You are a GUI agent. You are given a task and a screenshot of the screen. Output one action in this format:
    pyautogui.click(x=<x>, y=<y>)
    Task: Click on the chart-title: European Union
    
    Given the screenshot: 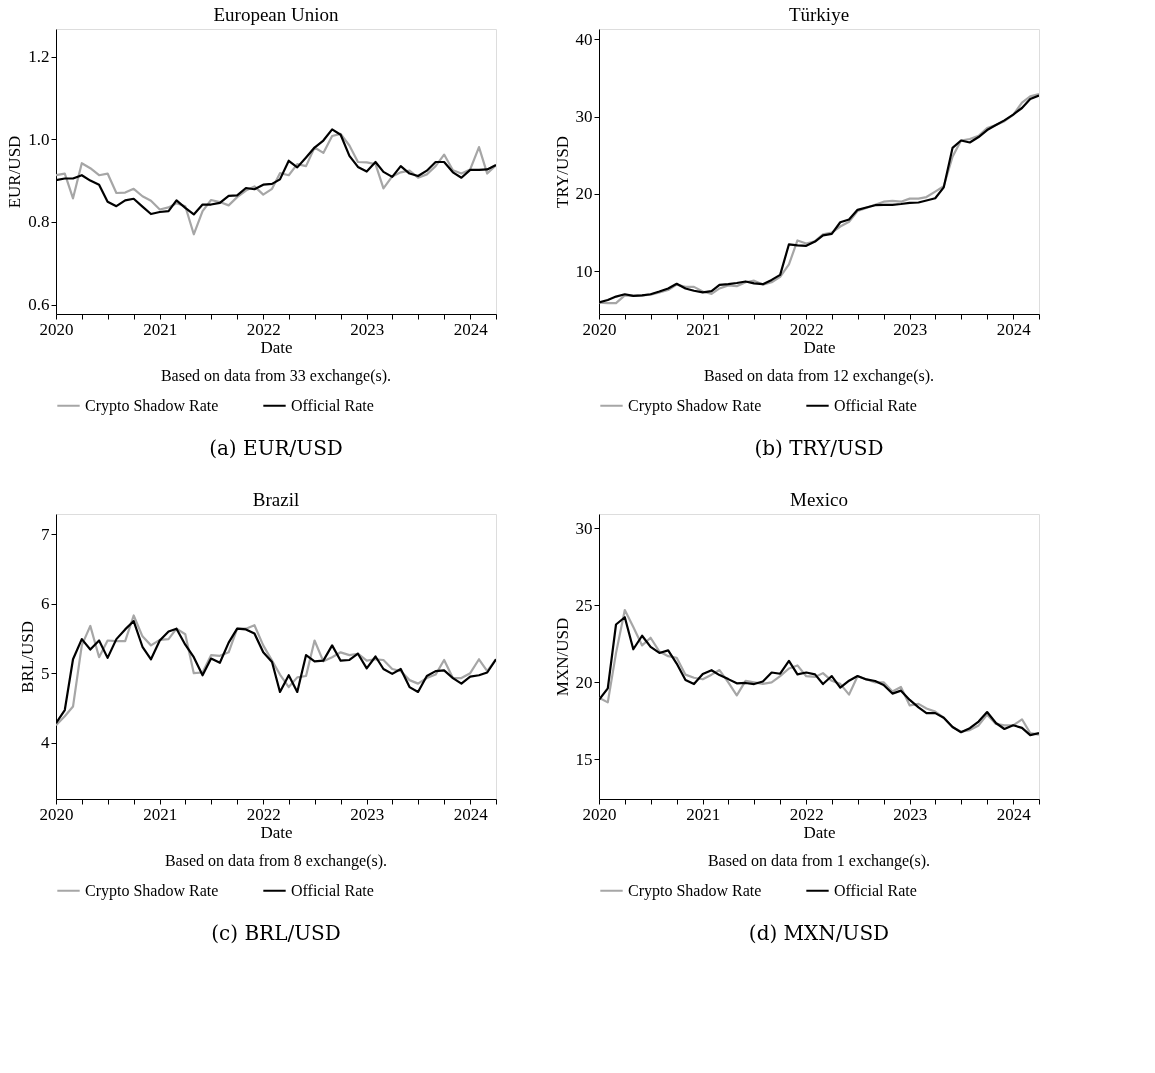 What is the action you would take?
    pyautogui.click(x=276, y=14)
    